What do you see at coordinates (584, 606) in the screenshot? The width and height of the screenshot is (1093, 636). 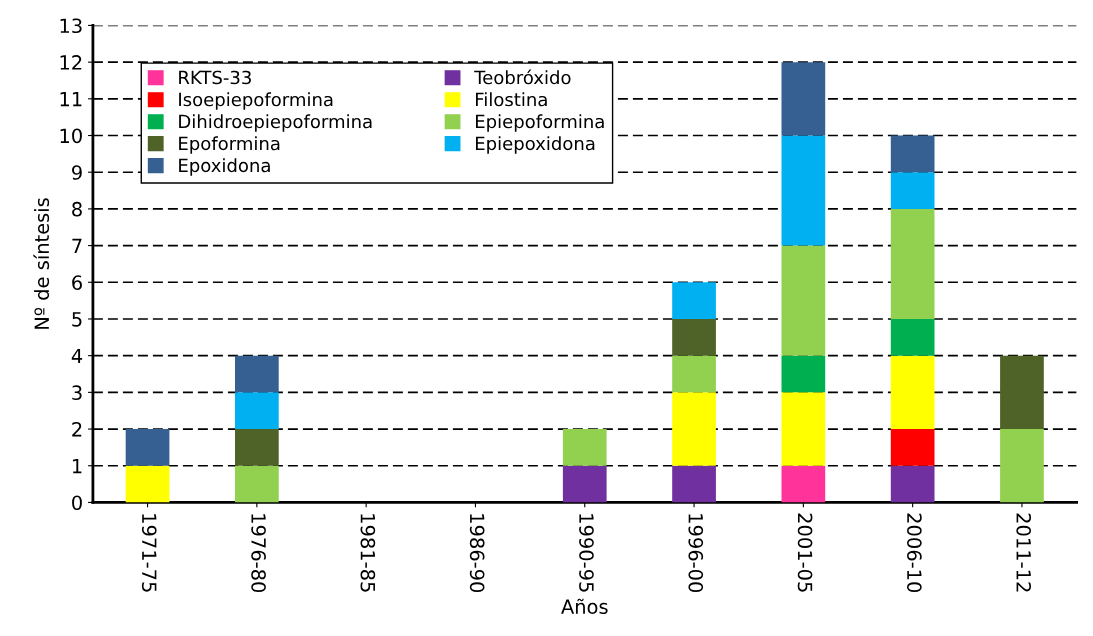 I see `x-axis-title: Años` at bounding box center [584, 606].